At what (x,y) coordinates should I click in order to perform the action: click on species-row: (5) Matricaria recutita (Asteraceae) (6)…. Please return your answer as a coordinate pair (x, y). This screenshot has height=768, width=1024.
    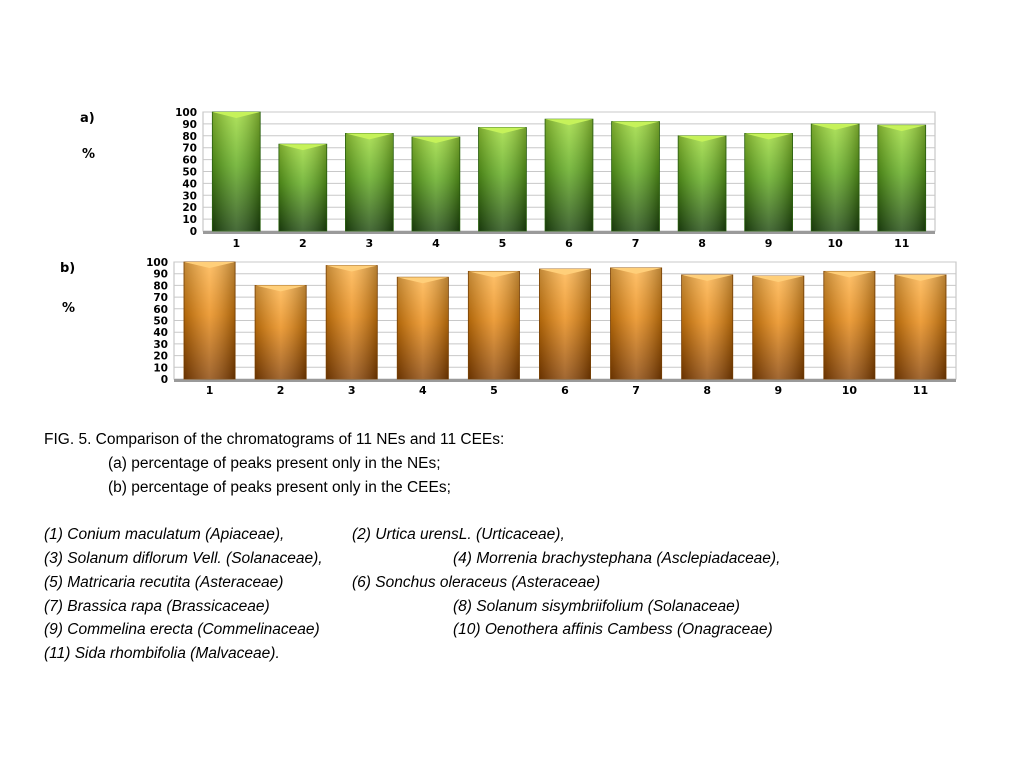
    Looking at the image, I should click on (514, 583).